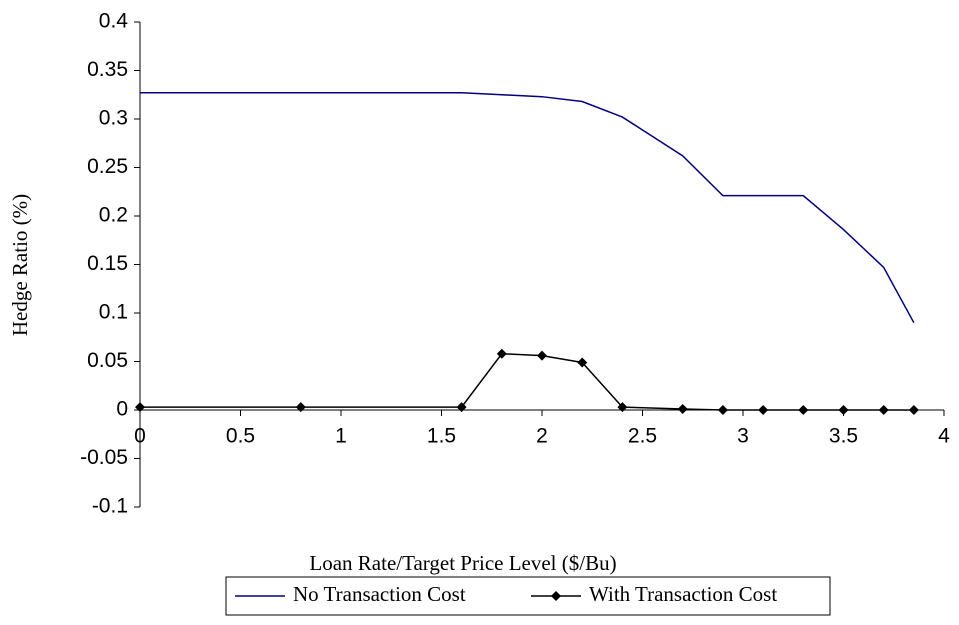 Image resolution: width=959 pixels, height=625 pixels. What do you see at coordinates (113, 312) in the screenshot?
I see `y-tick-label: 0.1` at bounding box center [113, 312].